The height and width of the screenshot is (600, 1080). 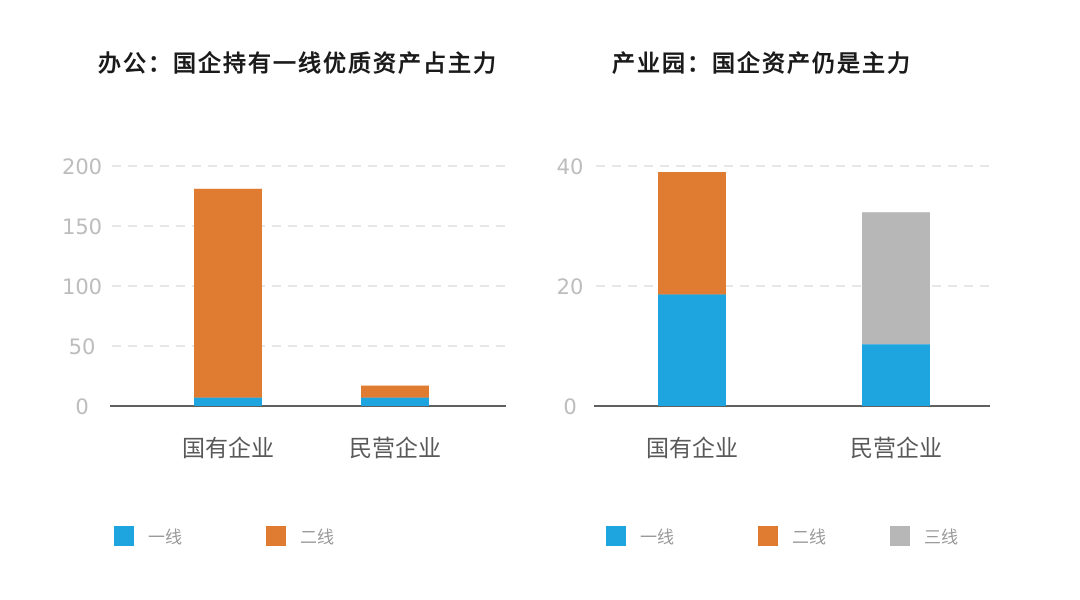 I want to click on legend-label: 三线, so click(x=941, y=538).